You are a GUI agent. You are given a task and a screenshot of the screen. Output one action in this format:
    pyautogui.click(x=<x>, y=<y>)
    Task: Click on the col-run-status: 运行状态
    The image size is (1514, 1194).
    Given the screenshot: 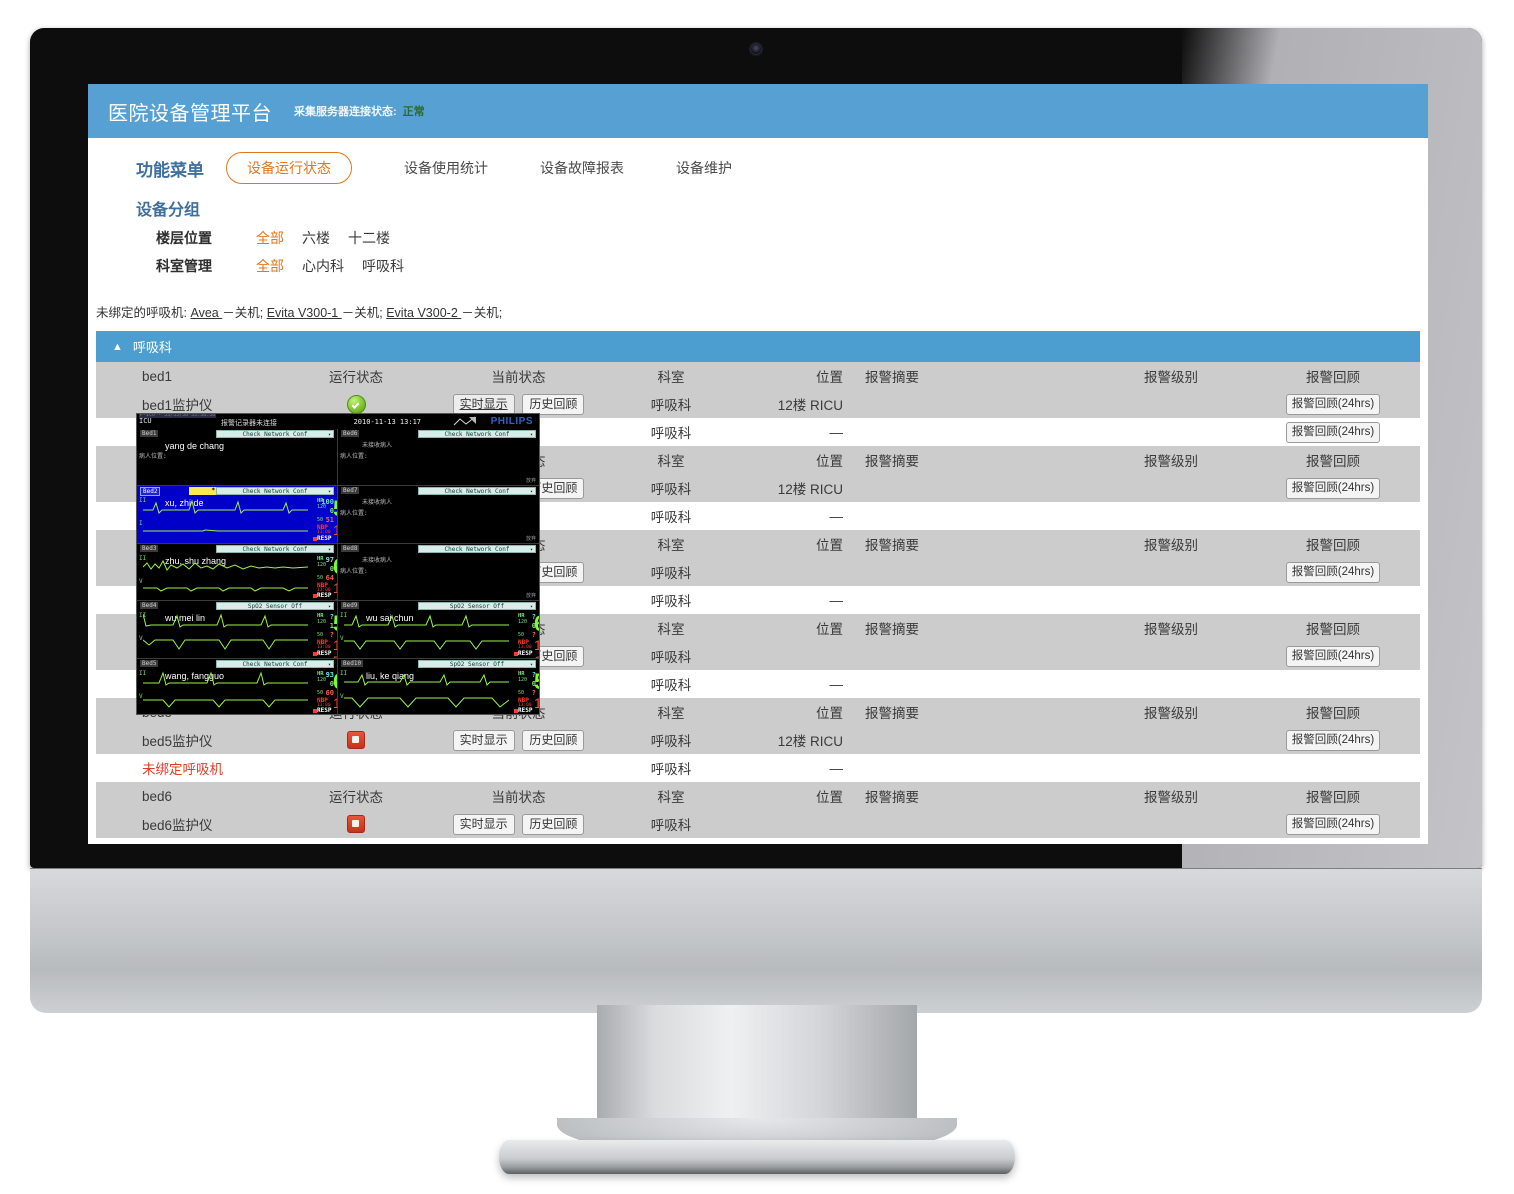 What is the action you would take?
    pyautogui.click(x=356, y=377)
    